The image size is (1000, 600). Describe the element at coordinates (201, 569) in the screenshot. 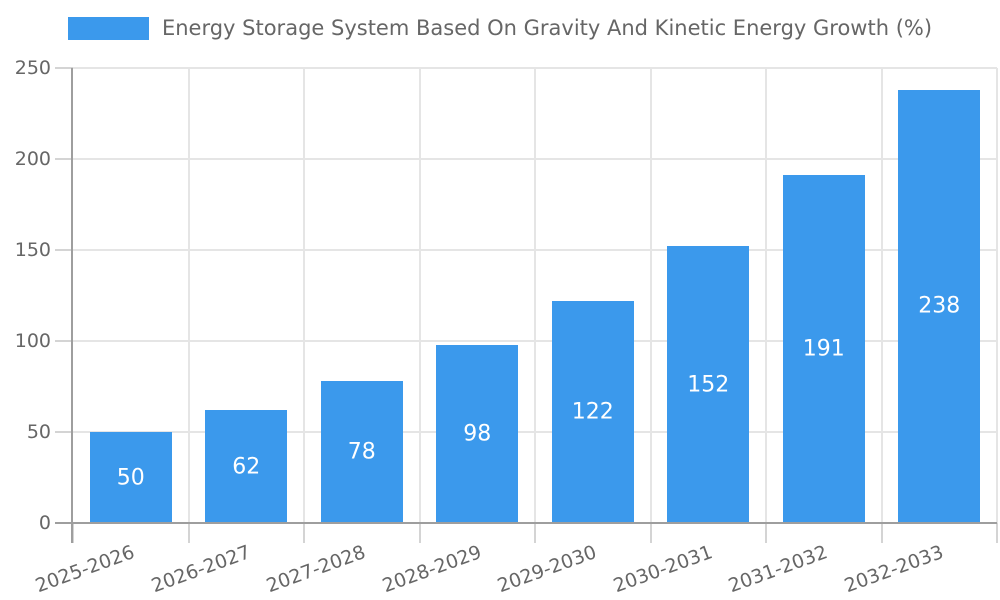

I see `x-axis-label: 2026-2027` at that location.